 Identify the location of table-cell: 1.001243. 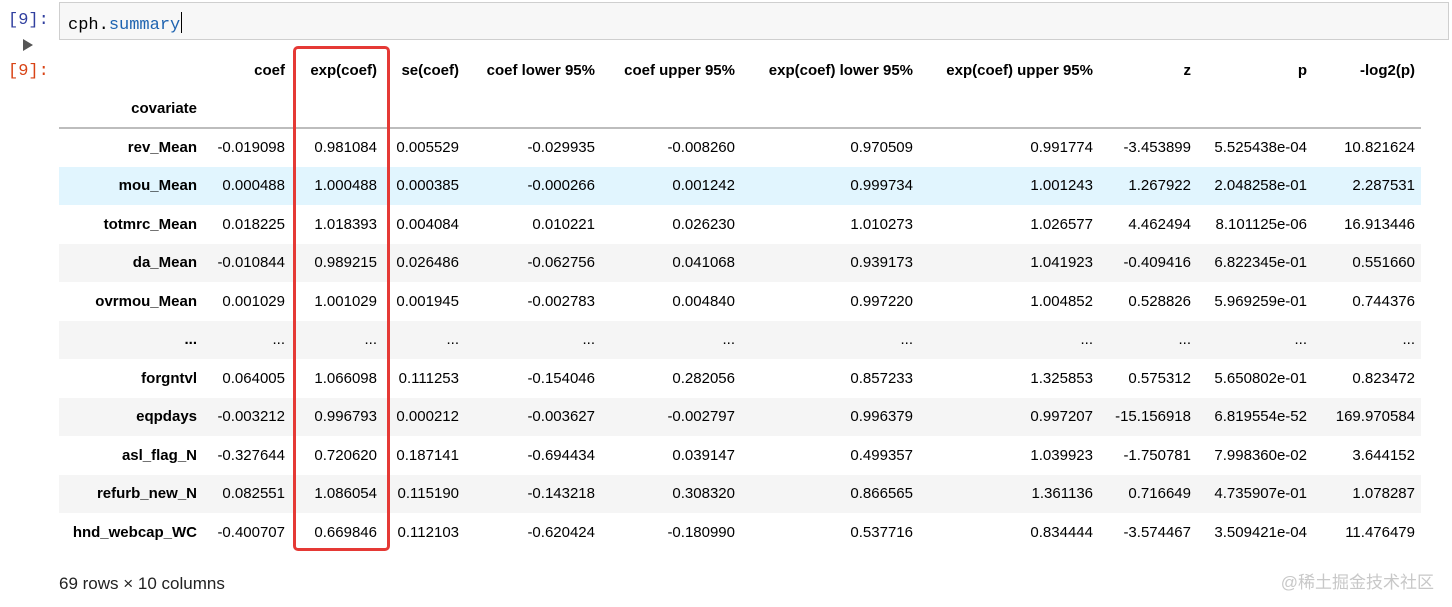
(1061, 186).